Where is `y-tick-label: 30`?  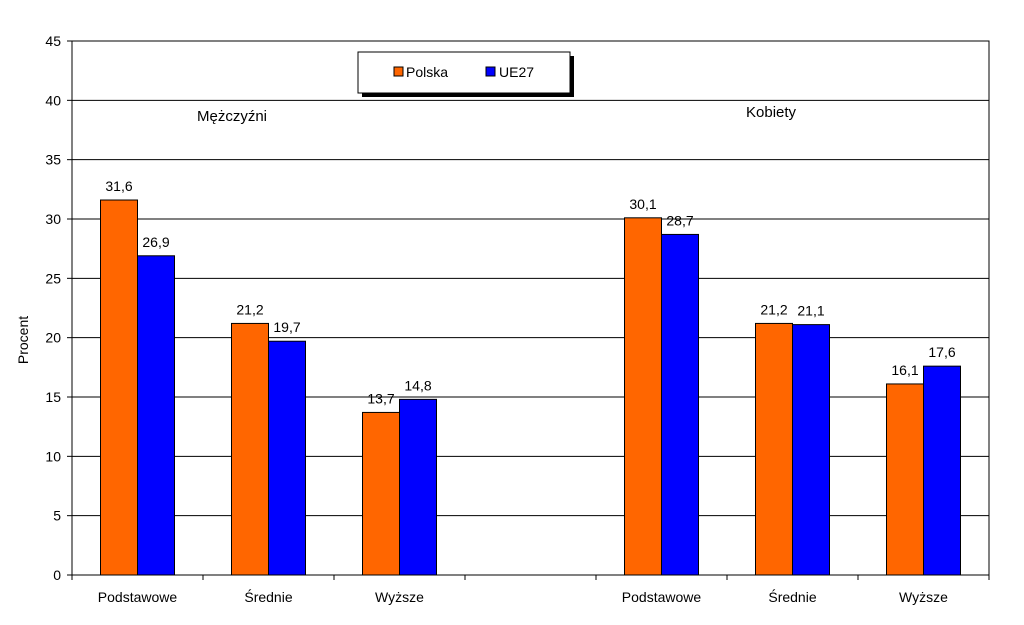 y-tick-label: 30 is located at coordinates (53, 219).